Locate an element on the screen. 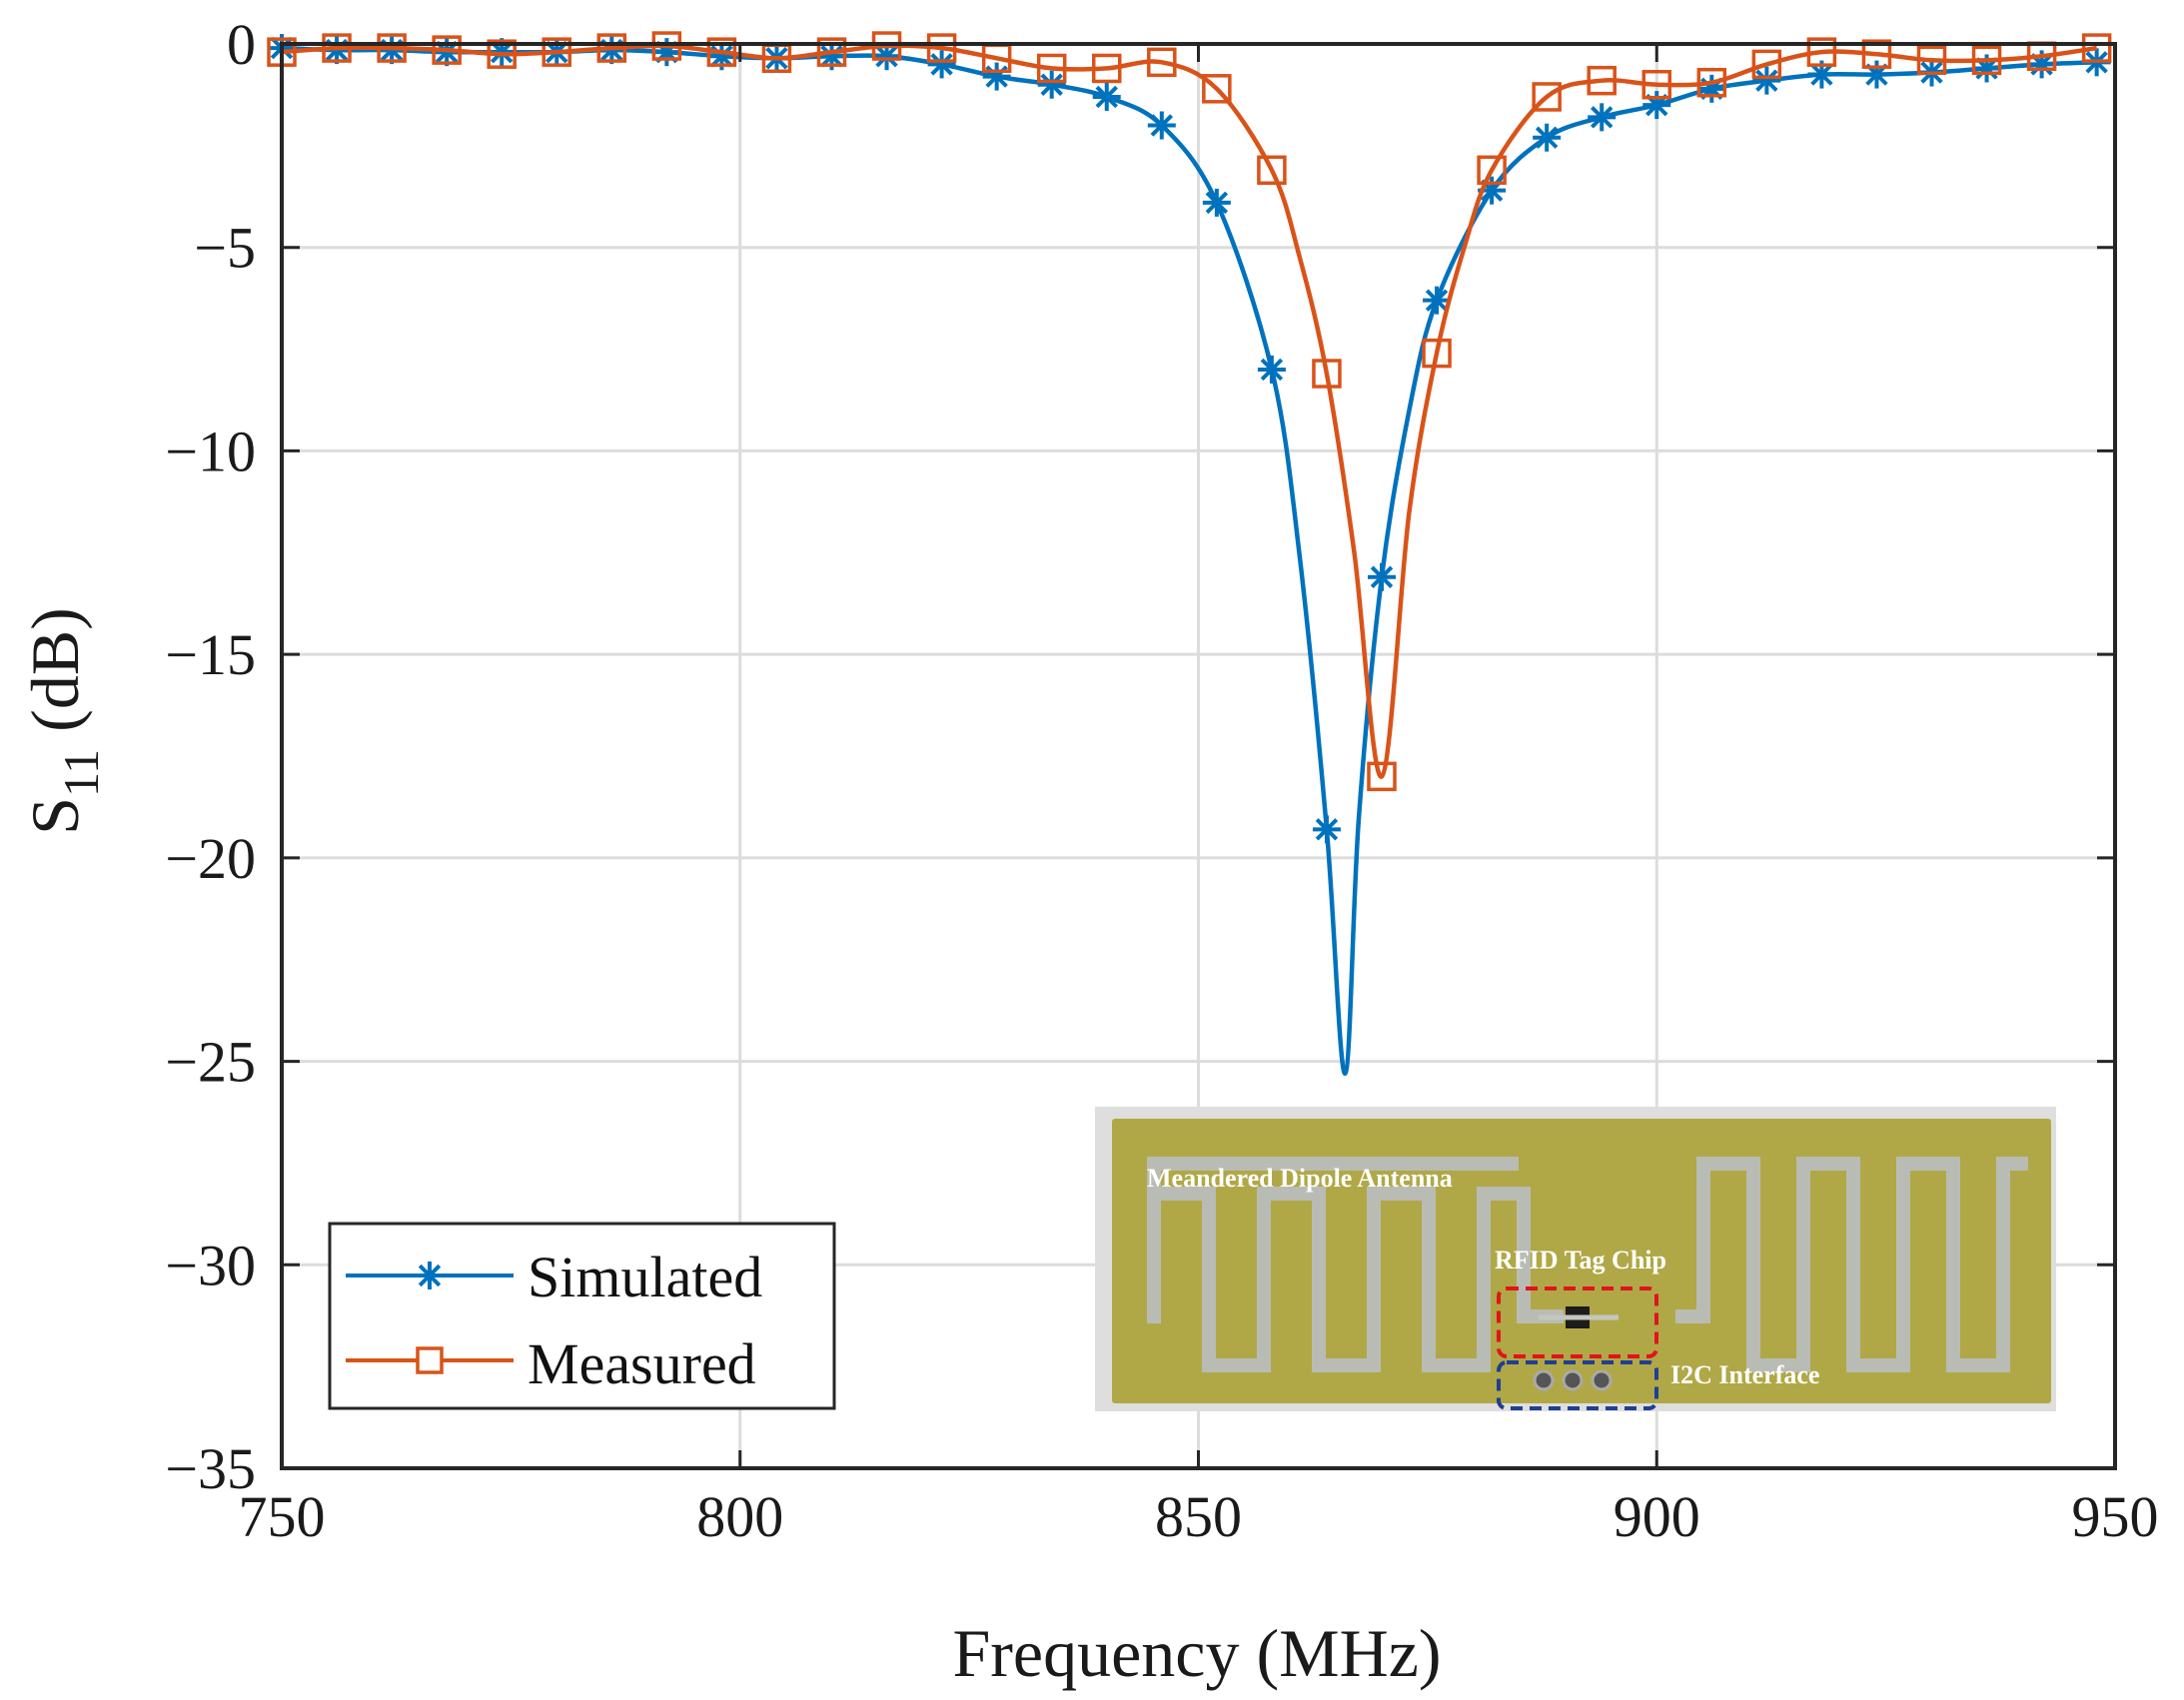 This screenshot has height=1700, width=2184. label-i2c-interface: I2C Interface is located at coordinates (1744, 1375).